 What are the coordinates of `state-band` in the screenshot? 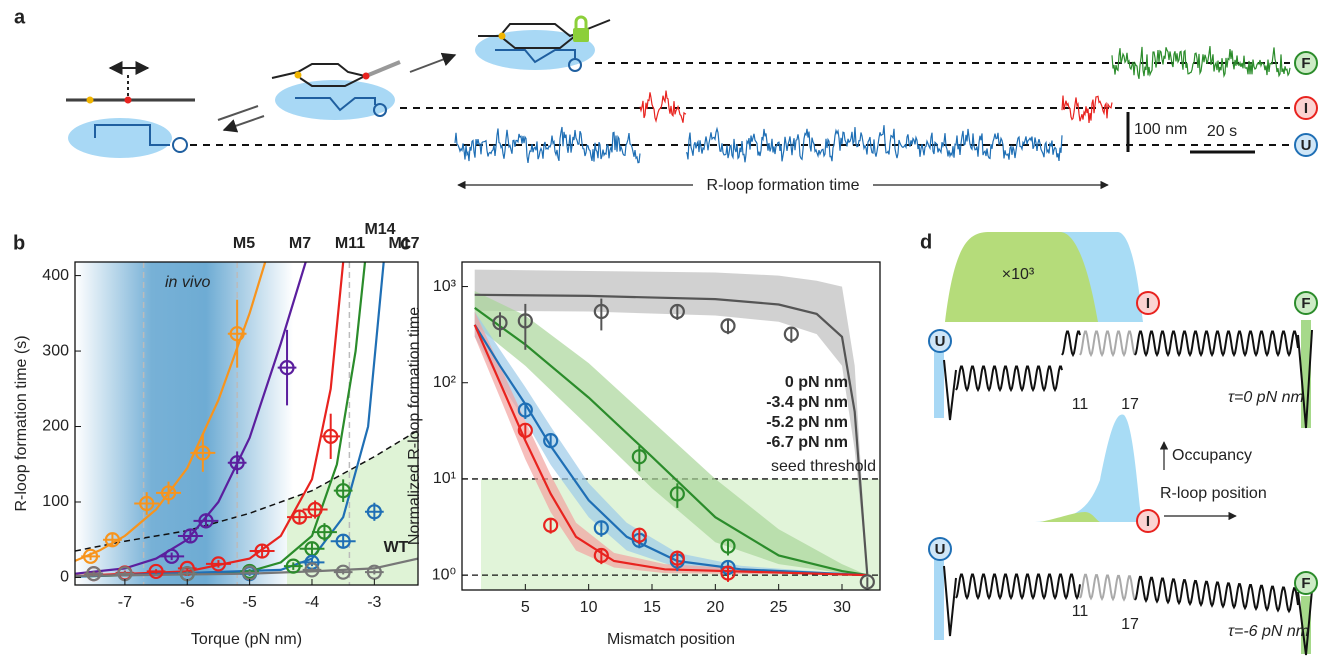 It's located at (1306, 374).